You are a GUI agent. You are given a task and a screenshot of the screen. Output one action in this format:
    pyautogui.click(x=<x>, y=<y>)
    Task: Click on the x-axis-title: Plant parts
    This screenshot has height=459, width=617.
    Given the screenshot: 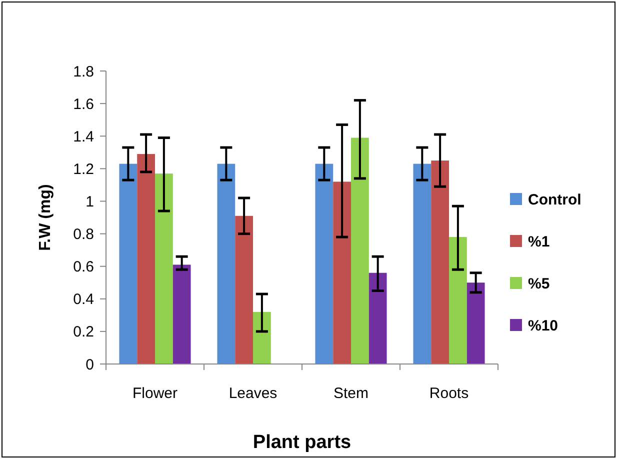 What is the action you would take?
    pyautogui.click(x=302, y=442)
    